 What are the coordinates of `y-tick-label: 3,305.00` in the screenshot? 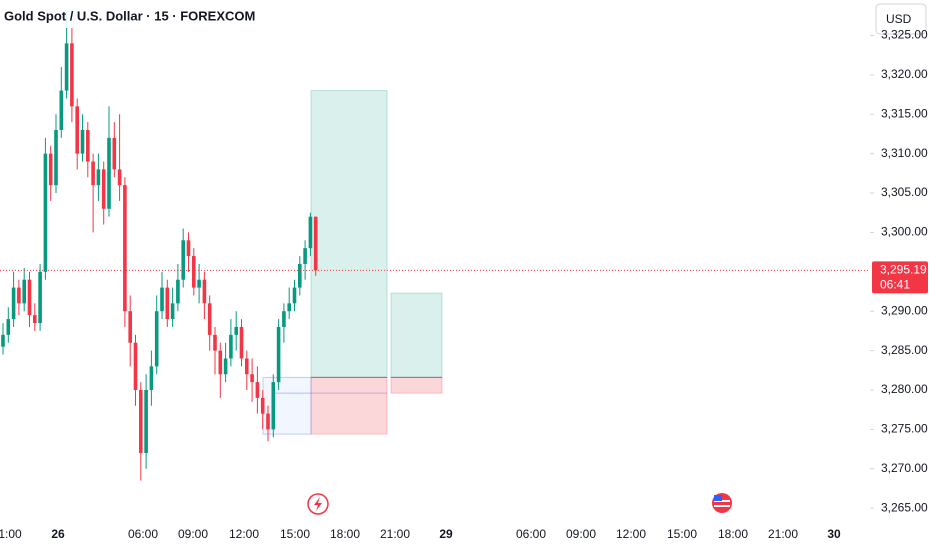 It's located at (904, 192).